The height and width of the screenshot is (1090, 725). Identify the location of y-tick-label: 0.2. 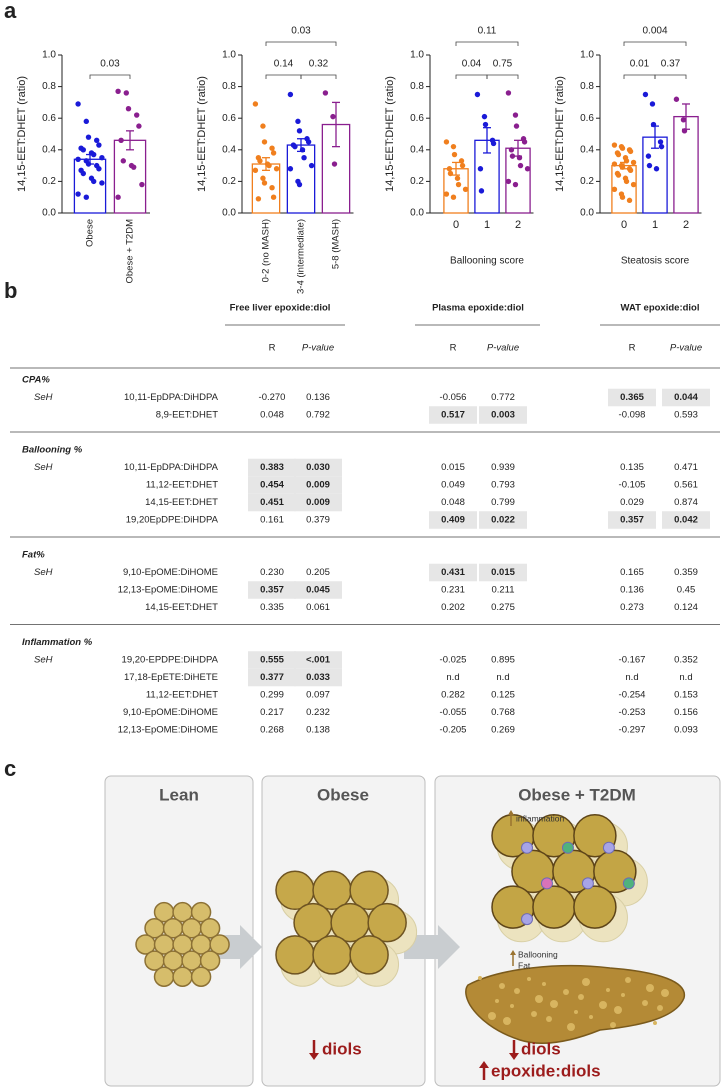
(229, 181).